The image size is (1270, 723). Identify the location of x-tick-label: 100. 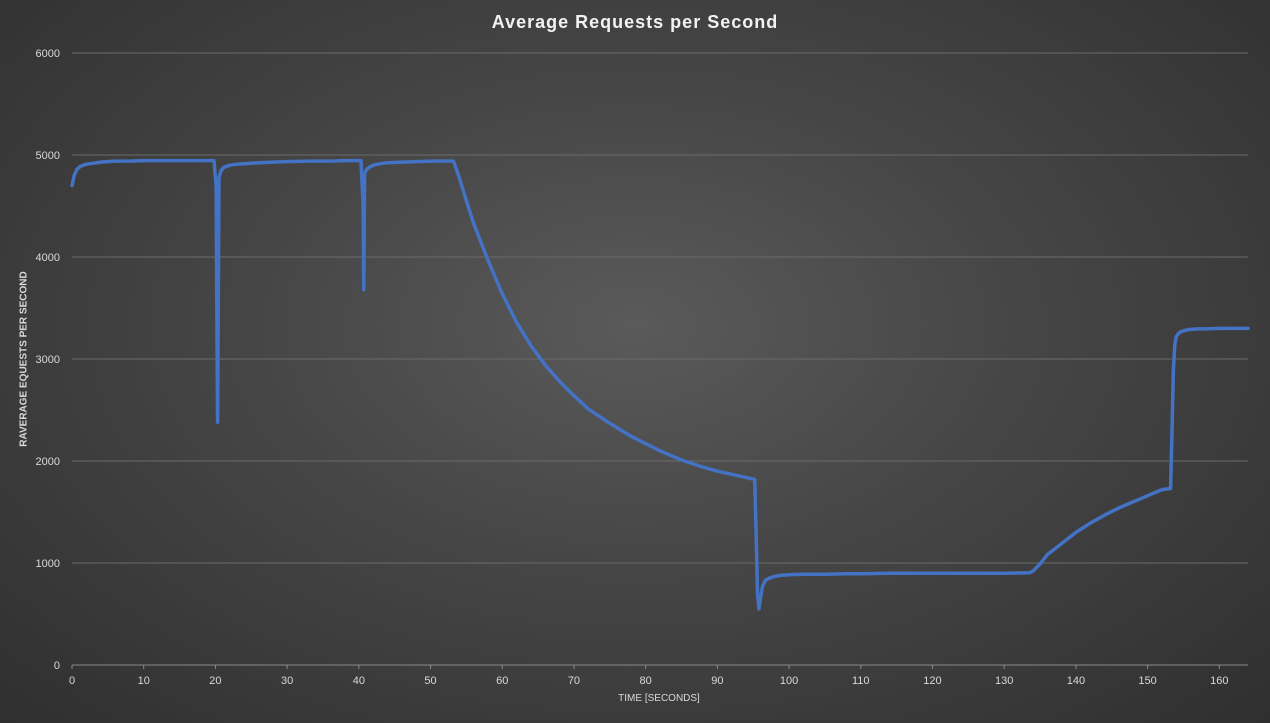
(789, 681).